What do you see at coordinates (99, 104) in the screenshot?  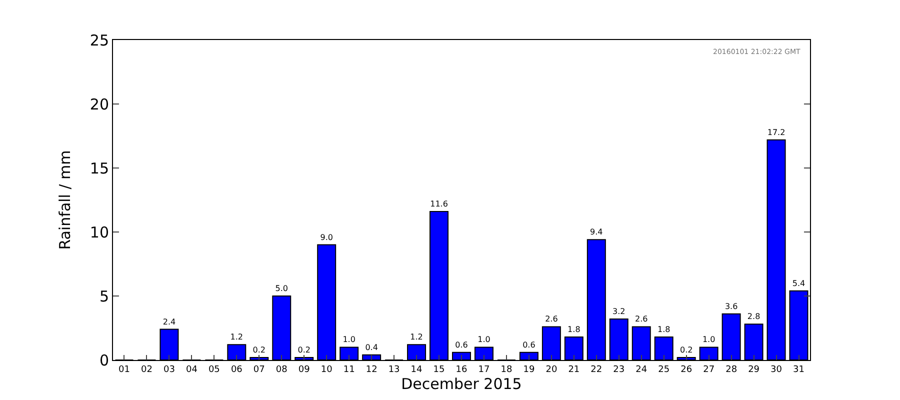 I see `y-tick-label: 20` at bounding box center [99, 104].